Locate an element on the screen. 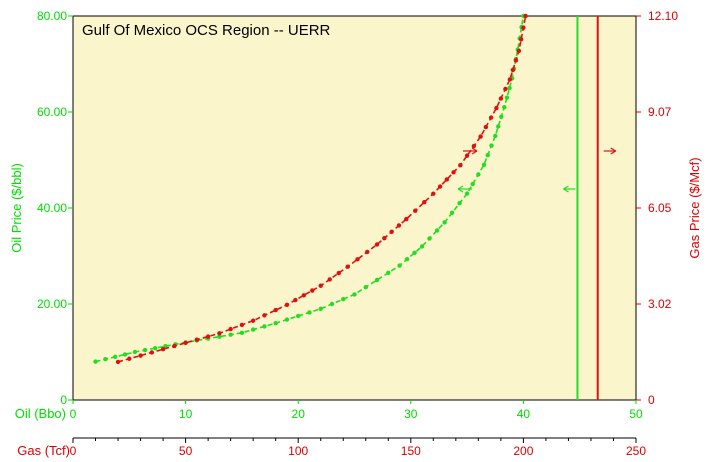  left-y-tick-label: 60.00 is located at coordinates (52, 112).